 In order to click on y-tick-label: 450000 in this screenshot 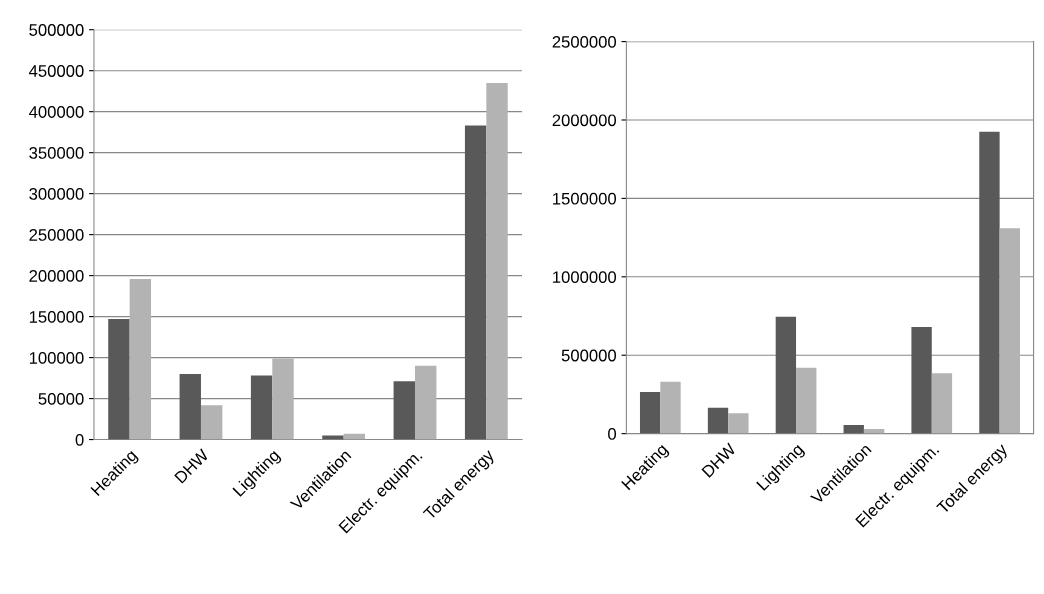, I will do `click(56, 71)`.